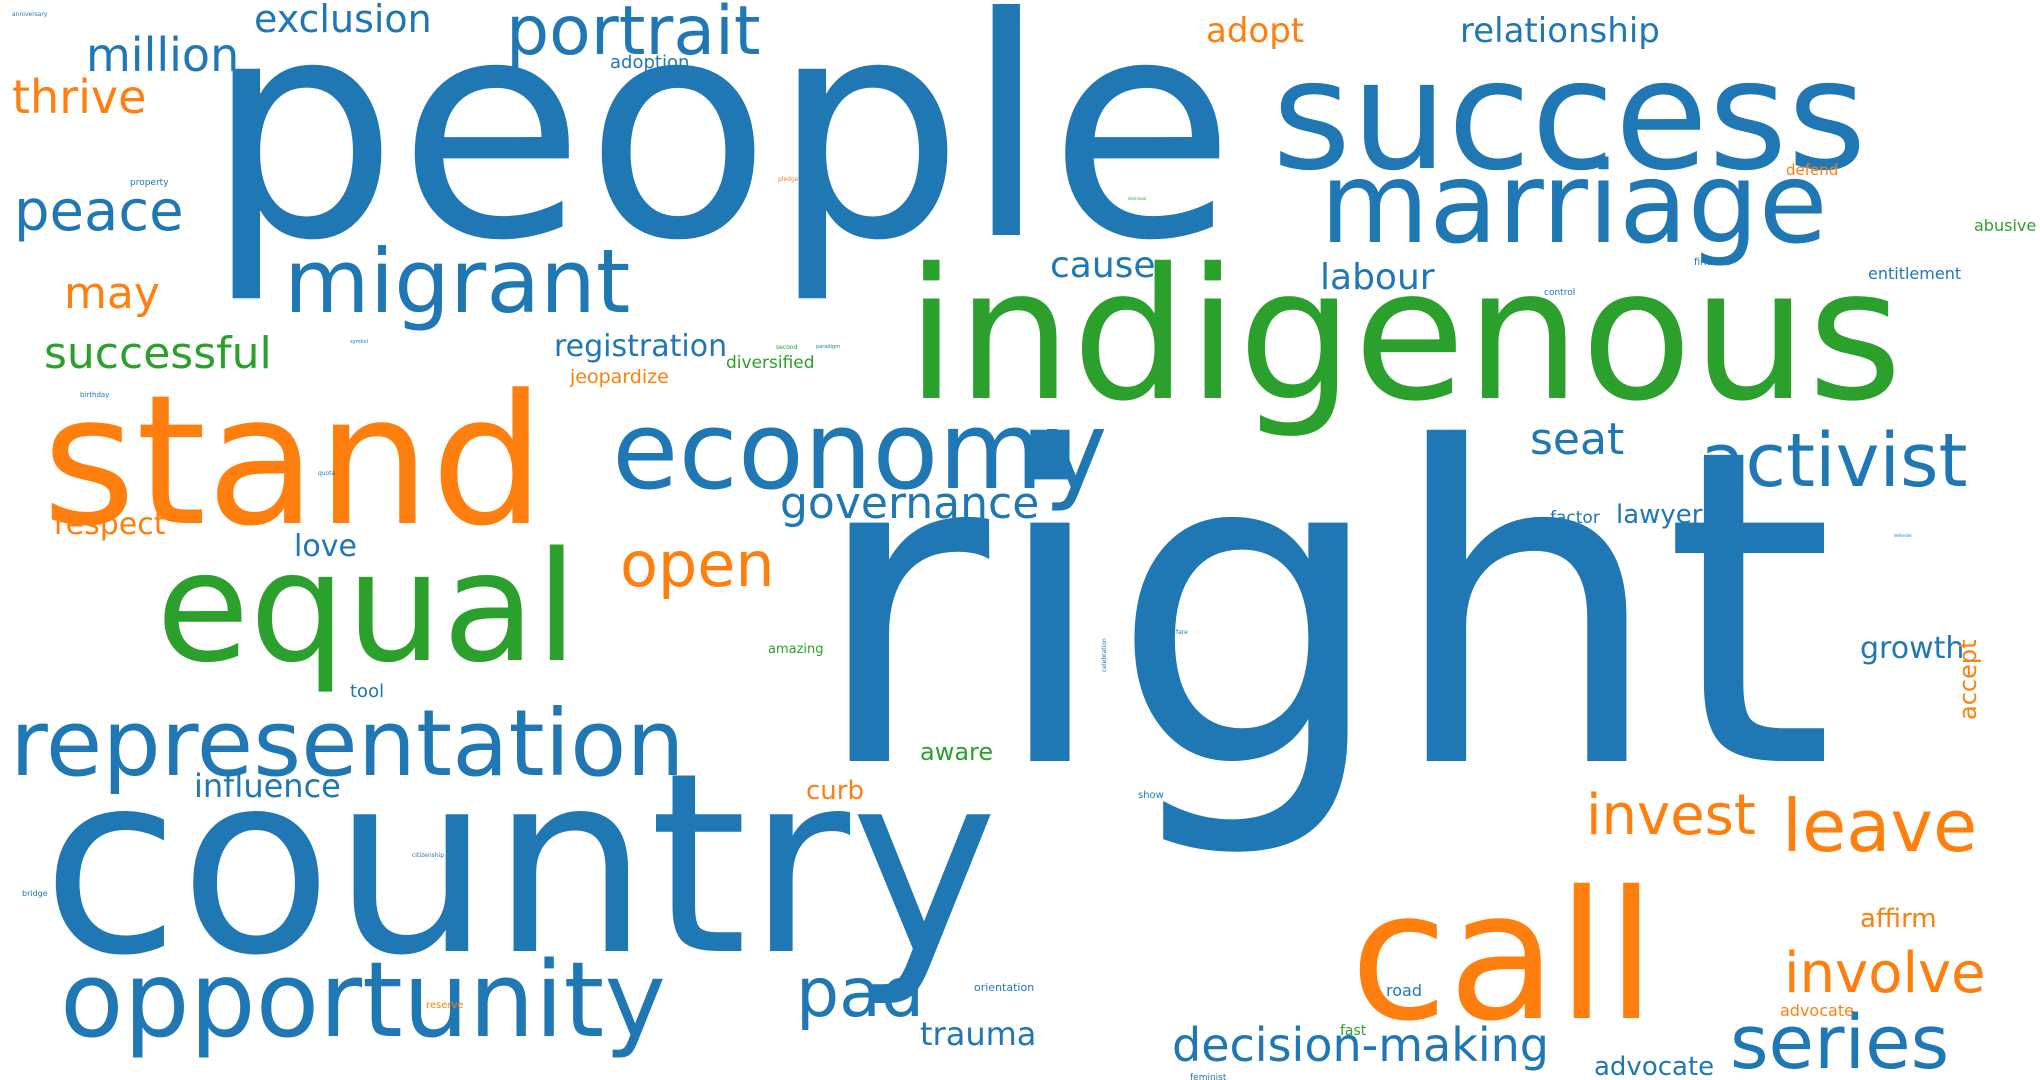  I want to click on word-reserve: reserve, so click(445, 1005).